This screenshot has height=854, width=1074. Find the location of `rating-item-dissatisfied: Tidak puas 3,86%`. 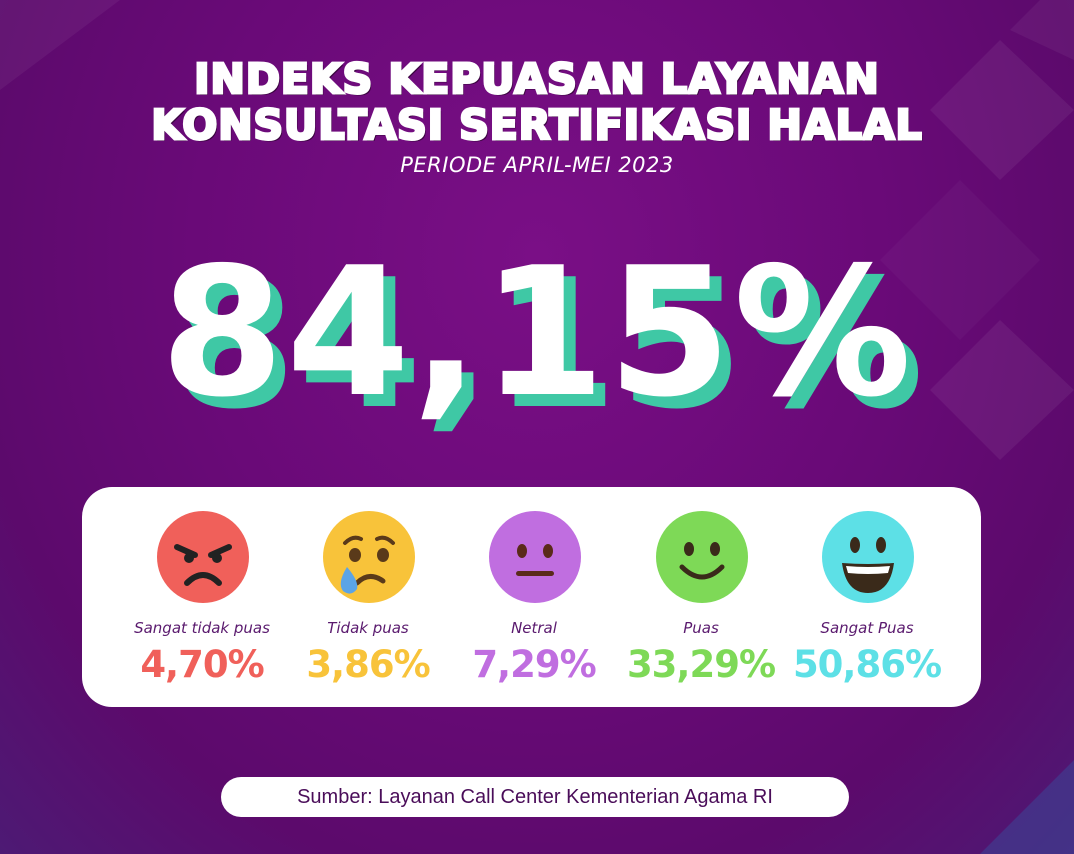

rating-item-dissatisfied: Tidak puas 3,86% is located at coordinates (368, 597).